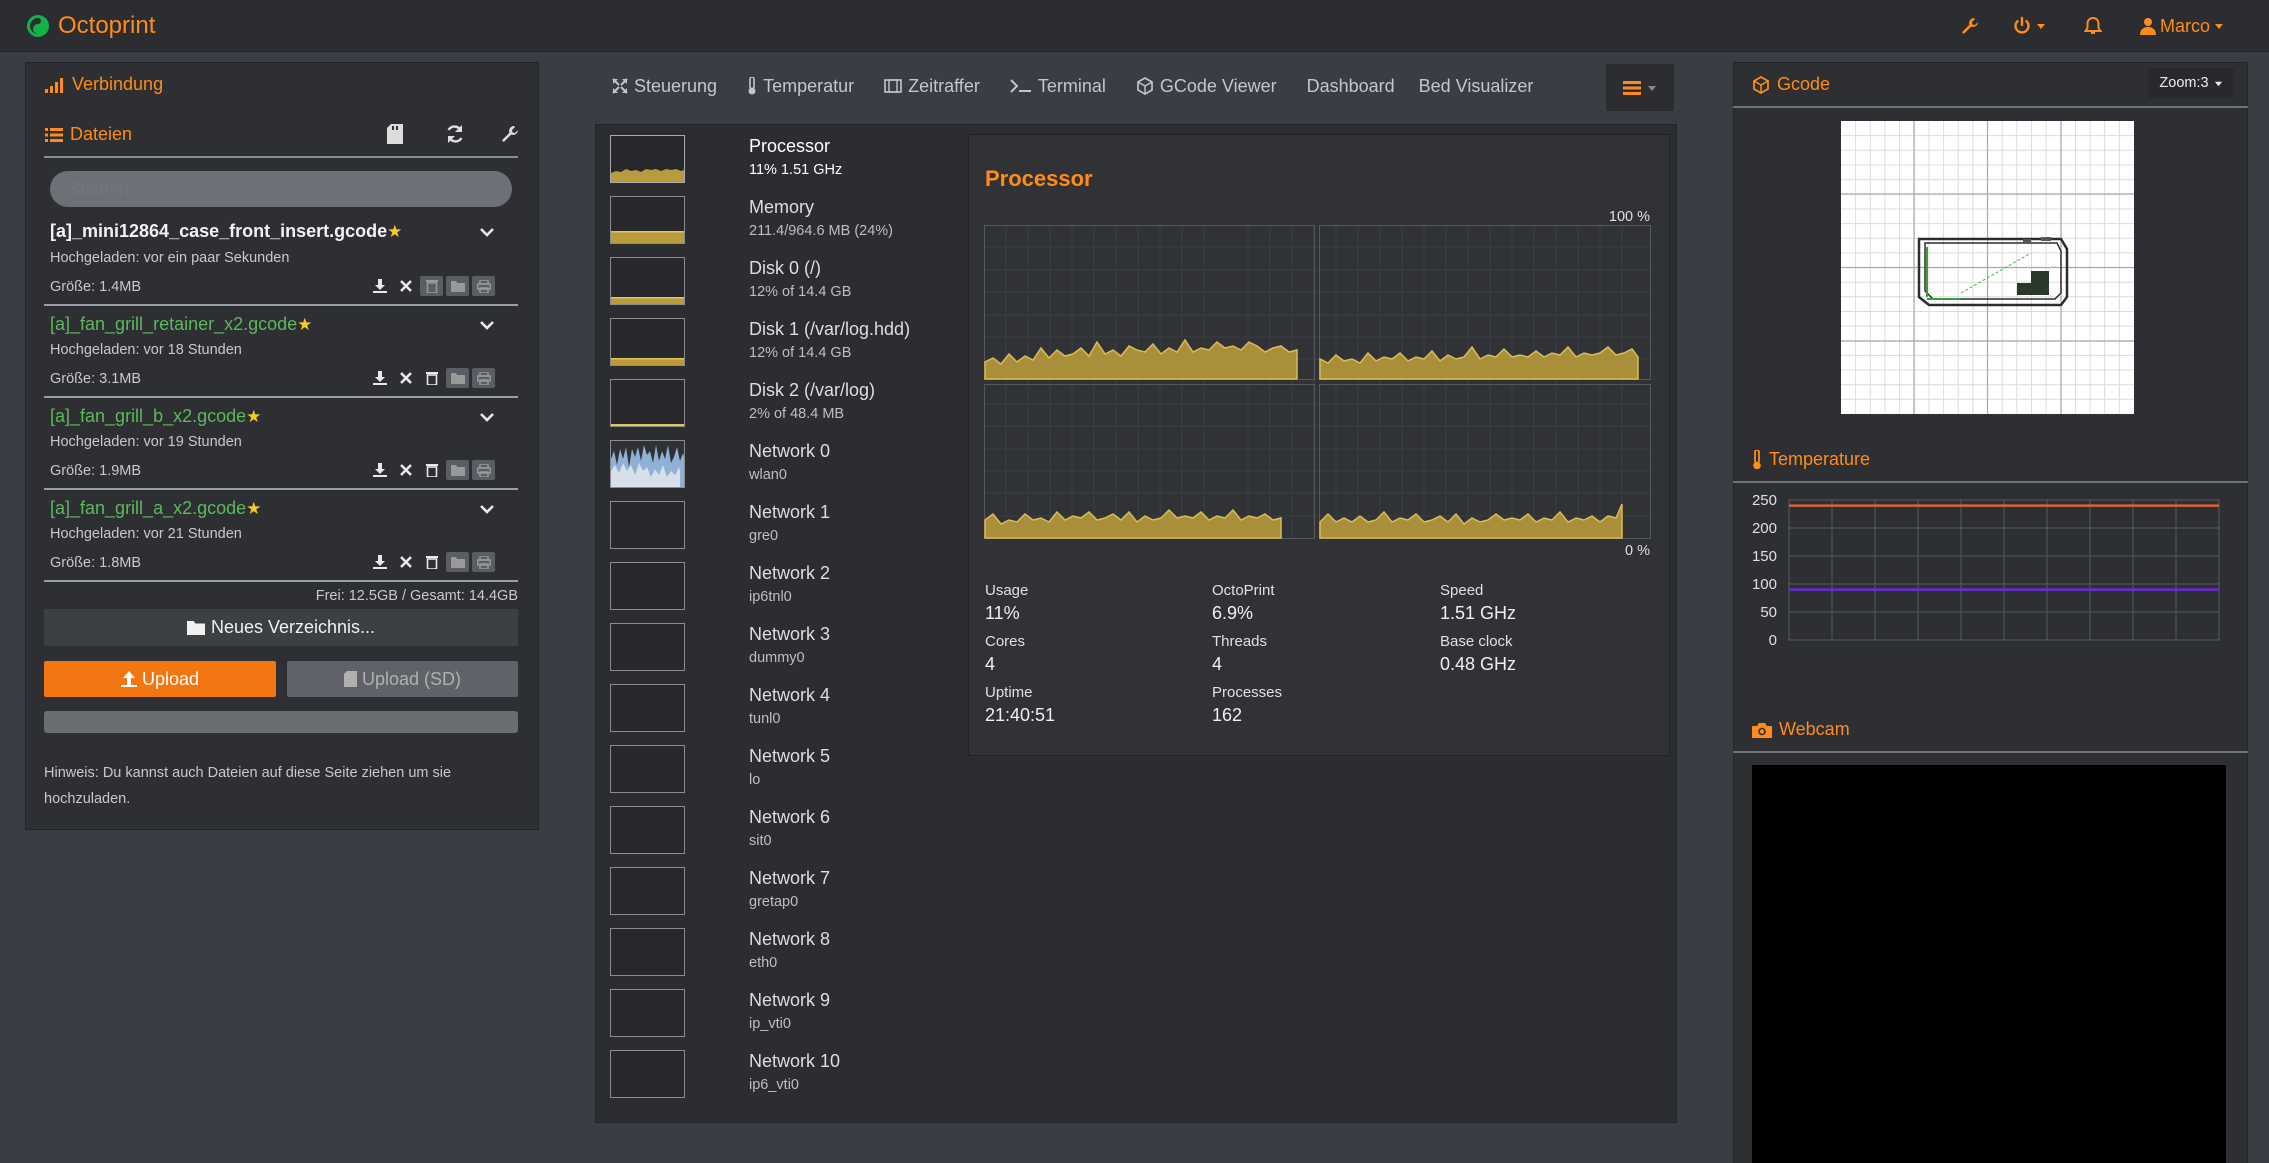  I want to click on resource-item: Memory 211.4/964.6 MB (24%), so click(821, 218).